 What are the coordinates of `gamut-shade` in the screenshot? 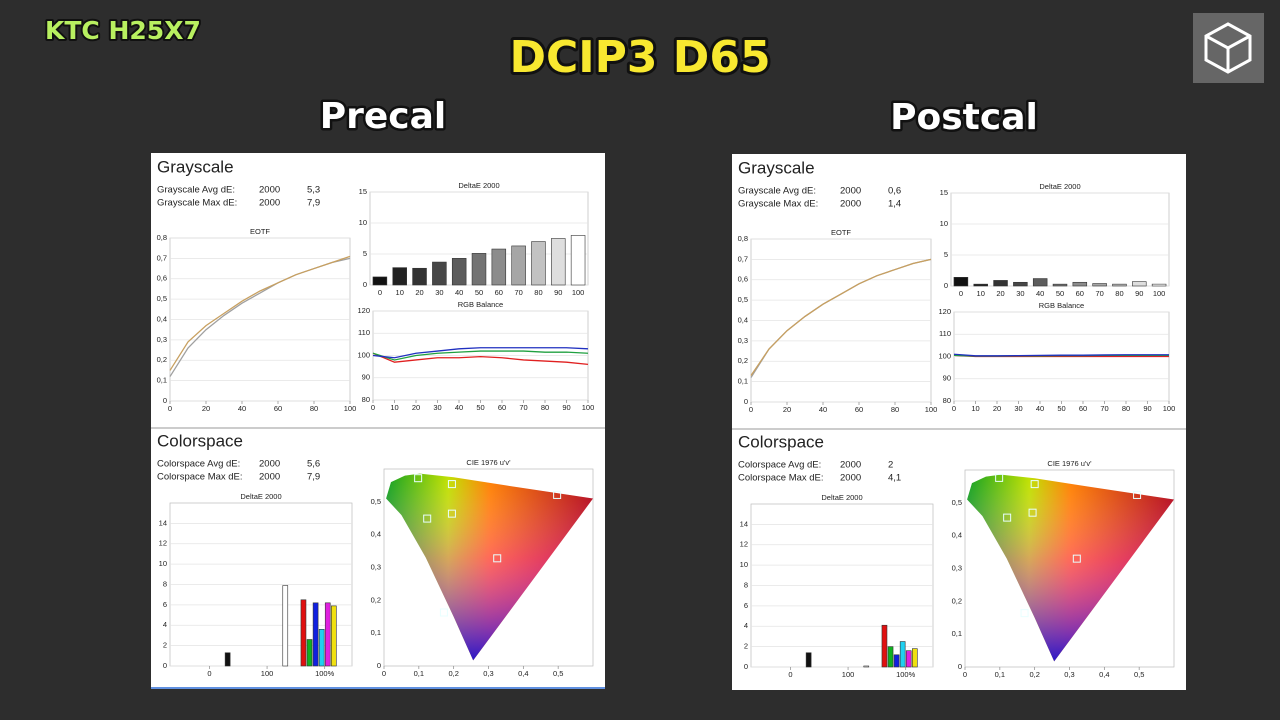 It's located at (489, 567).